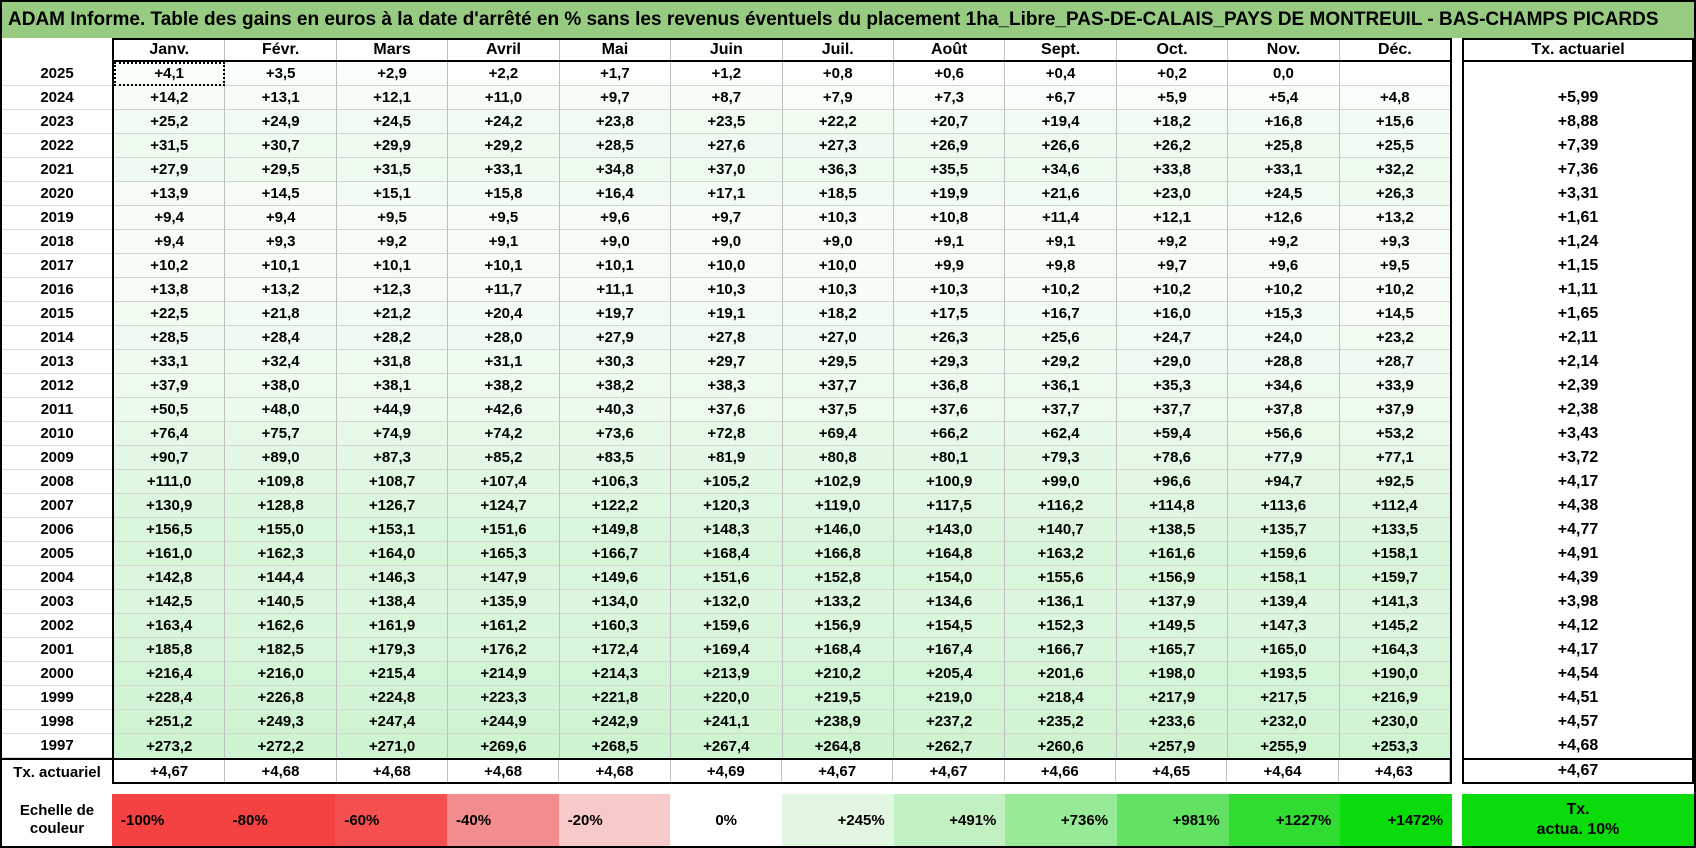 Image resolution: width=1696 pixels, height=848 pixels. Describe the element at coordinates (1061, 194) in the screenshot. I see `gain-cell: +21,6` at that location.